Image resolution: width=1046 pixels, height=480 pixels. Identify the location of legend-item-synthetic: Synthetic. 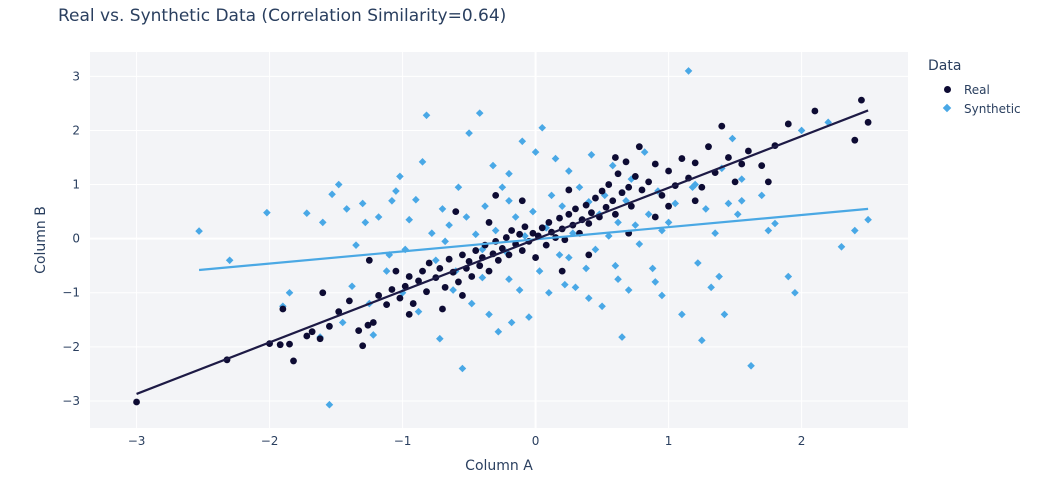
(974, 108).